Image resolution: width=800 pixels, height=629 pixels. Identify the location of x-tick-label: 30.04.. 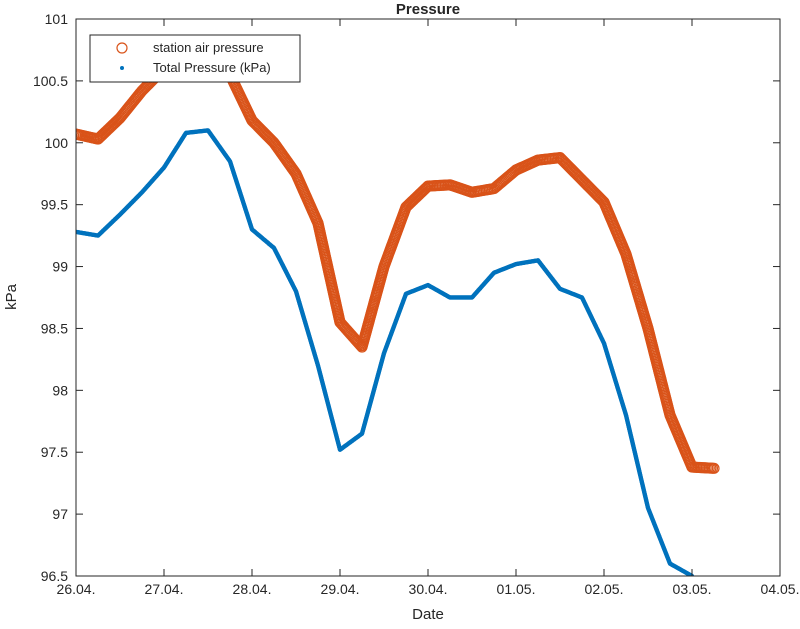
(428, 589).